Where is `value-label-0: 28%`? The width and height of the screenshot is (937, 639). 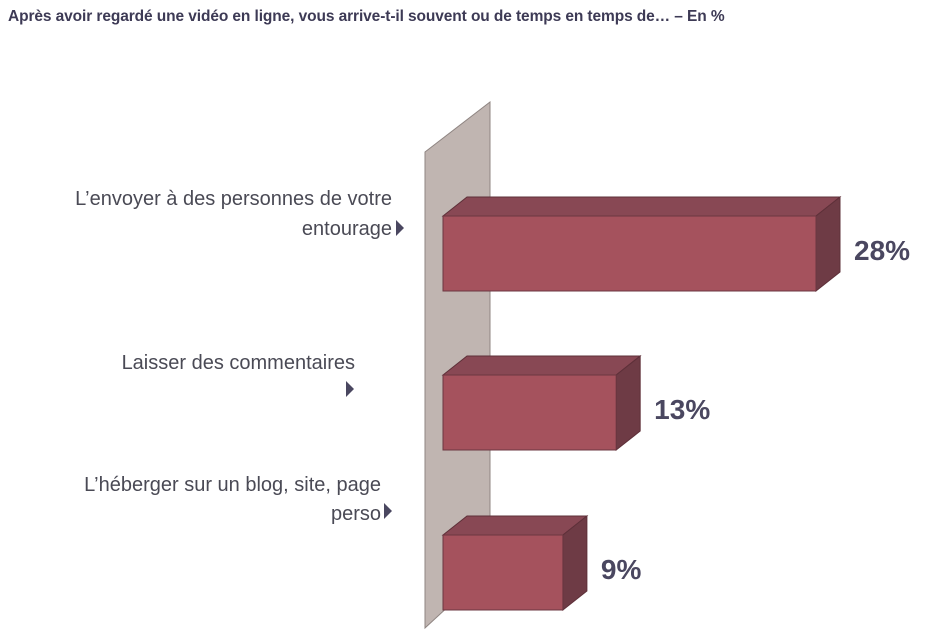 value-label-0: 28% is located at coordinates (882, 250).